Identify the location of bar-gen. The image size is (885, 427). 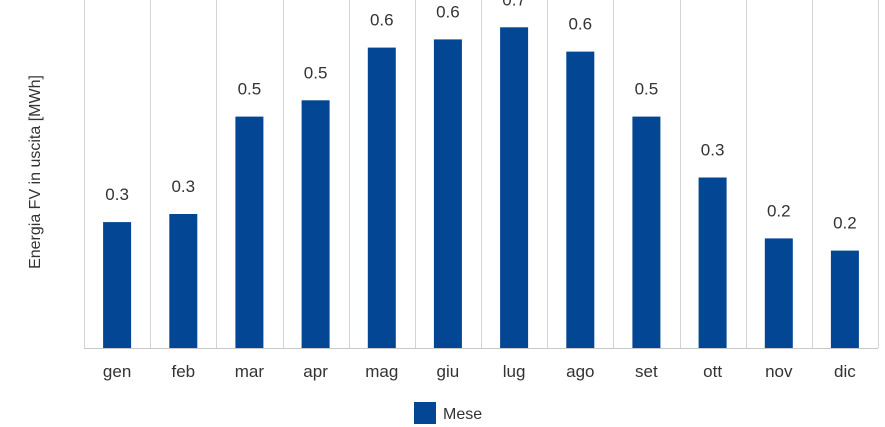
(117, 285).